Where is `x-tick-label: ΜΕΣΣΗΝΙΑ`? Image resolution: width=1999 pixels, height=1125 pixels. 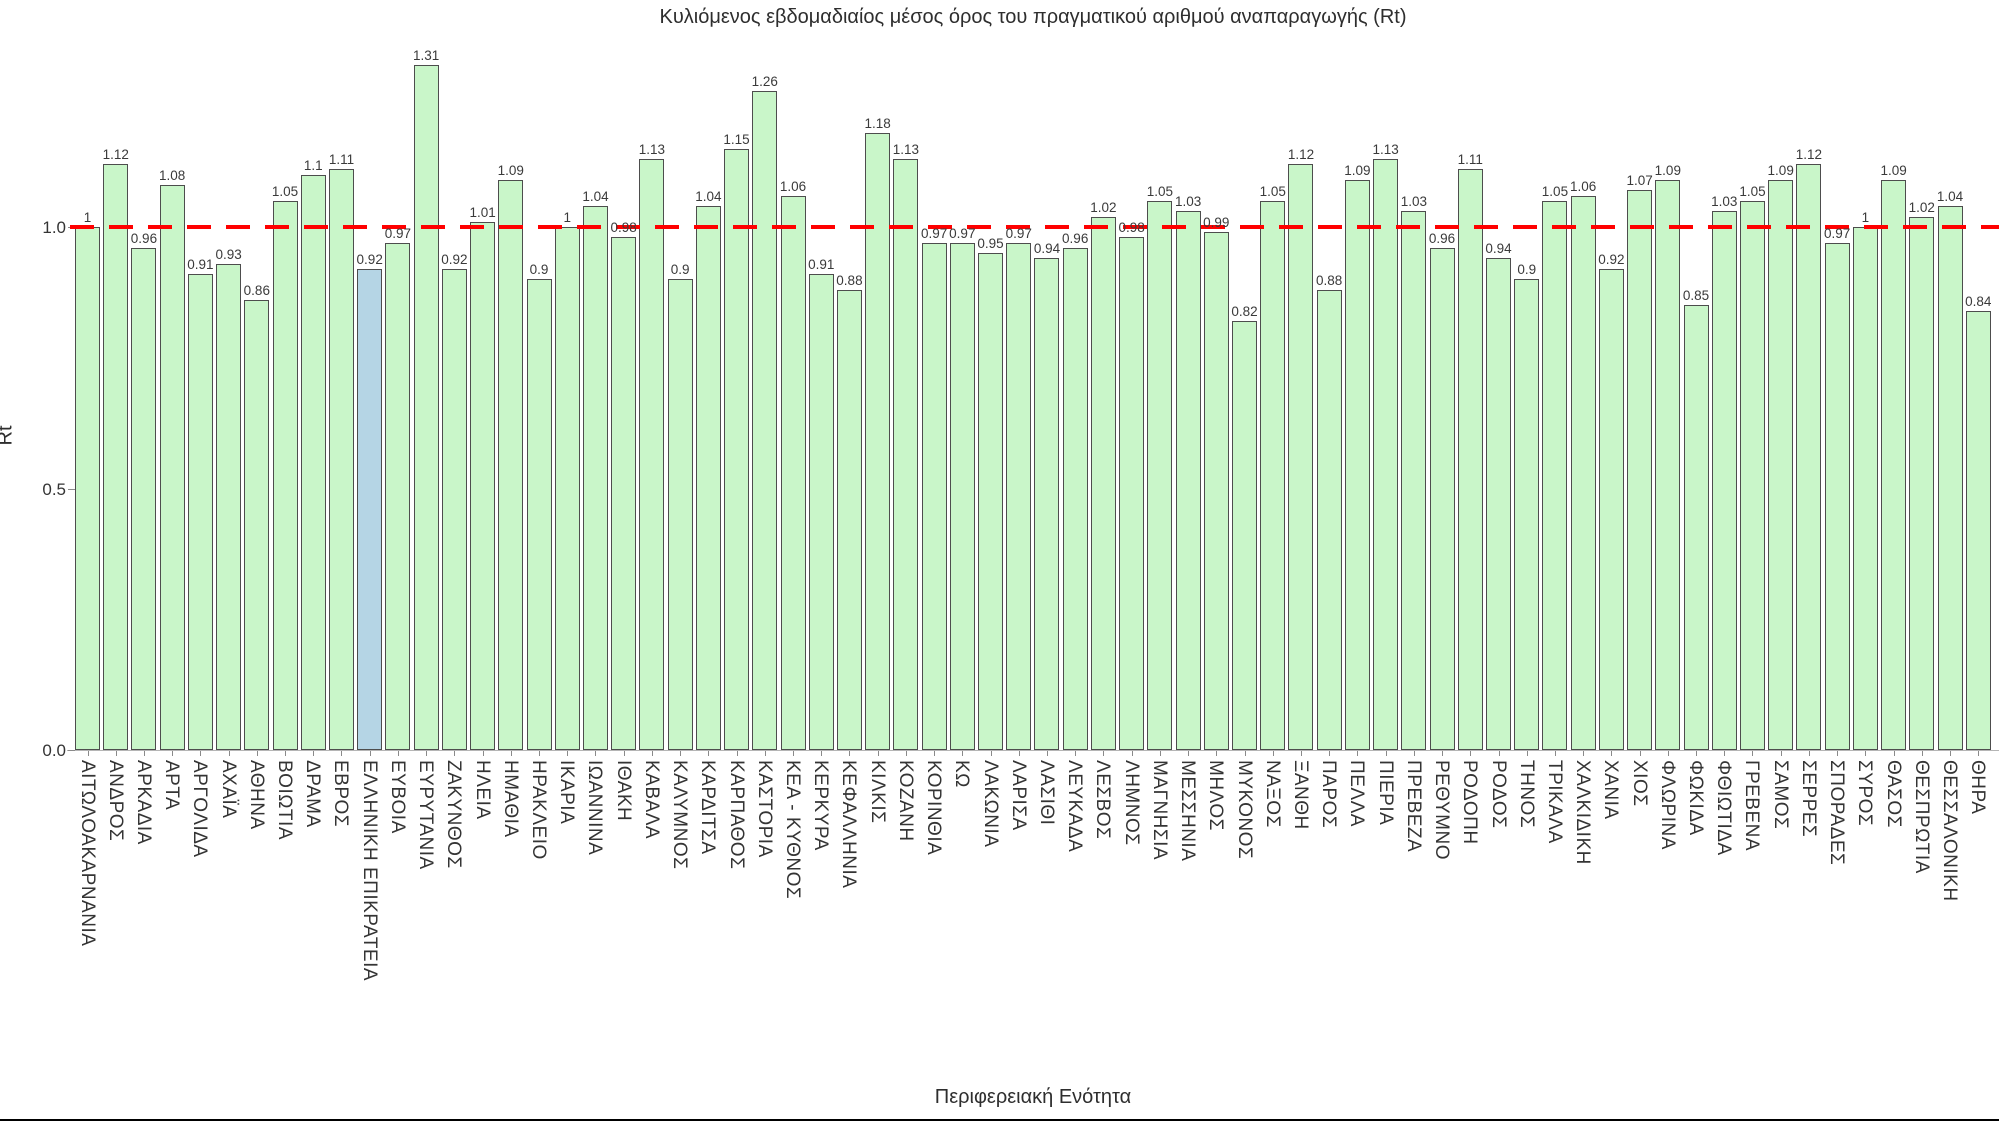
x-tick-label: ΜΕΣΣΗΝΙΑ is located at coordinates (1188, 811).